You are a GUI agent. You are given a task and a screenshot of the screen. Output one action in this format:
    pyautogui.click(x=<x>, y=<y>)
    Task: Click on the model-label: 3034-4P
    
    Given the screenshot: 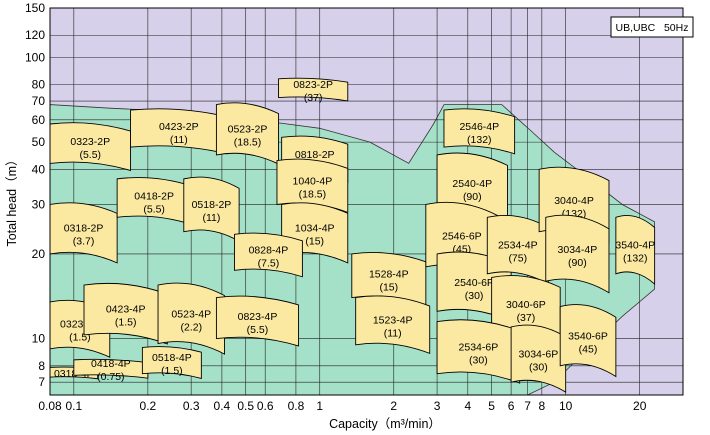 What is the action you would take?
    pyautogui.click(x=578, y=250)
    